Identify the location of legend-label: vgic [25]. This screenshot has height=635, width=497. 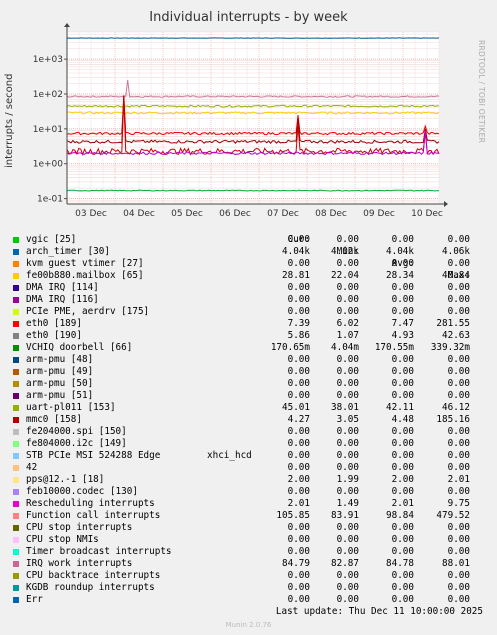
(51, 239).